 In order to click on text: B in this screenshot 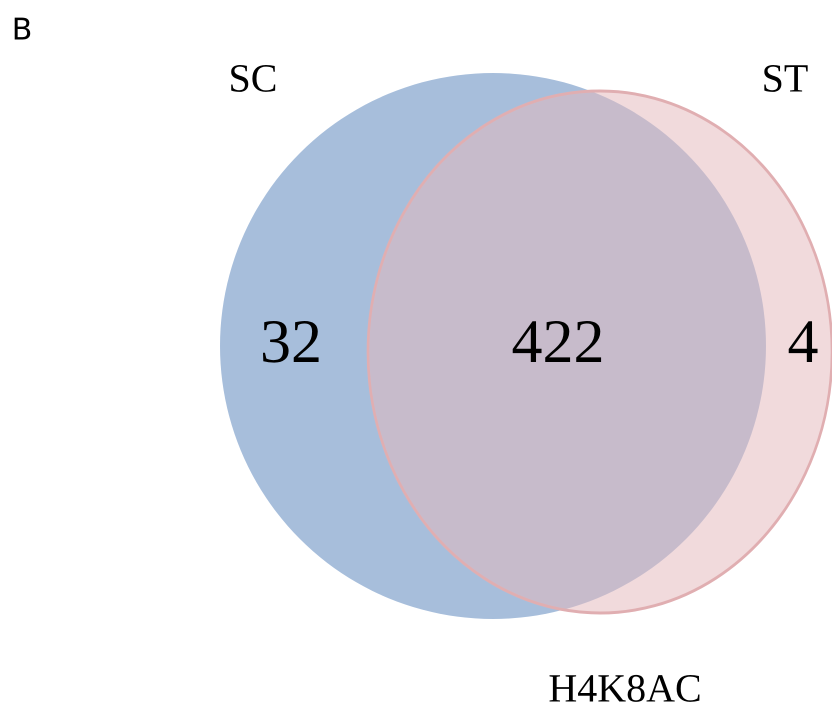, I will do `click(22, 30)`.